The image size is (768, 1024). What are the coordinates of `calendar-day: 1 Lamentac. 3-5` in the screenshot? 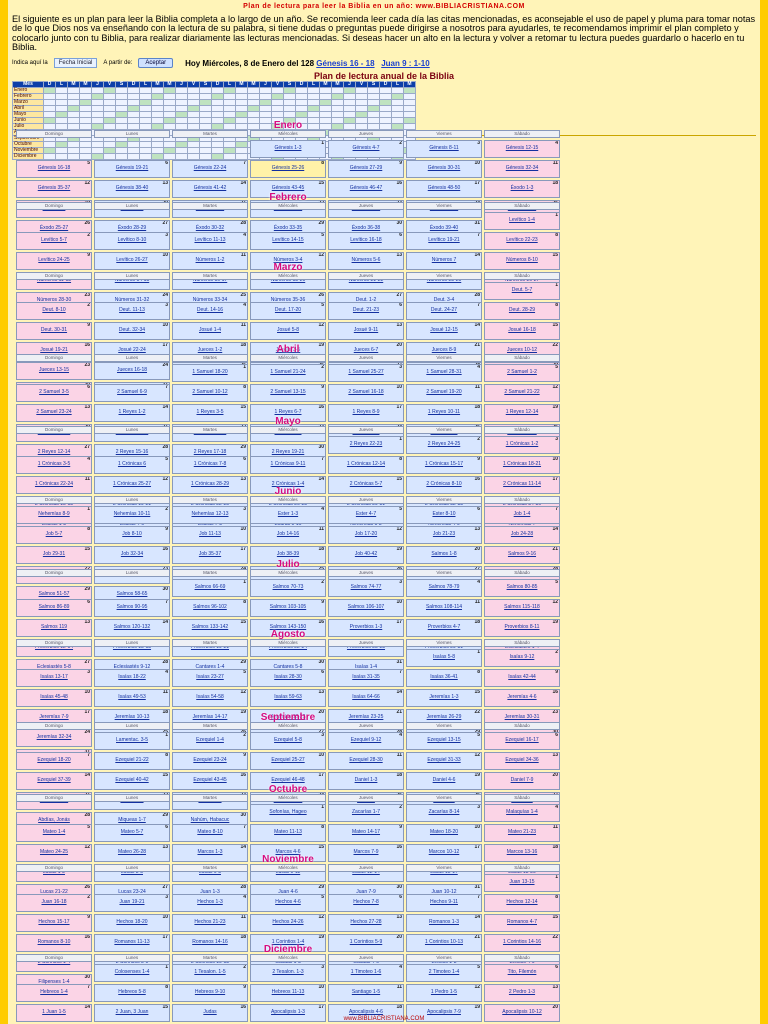 It's located at (132, 741).